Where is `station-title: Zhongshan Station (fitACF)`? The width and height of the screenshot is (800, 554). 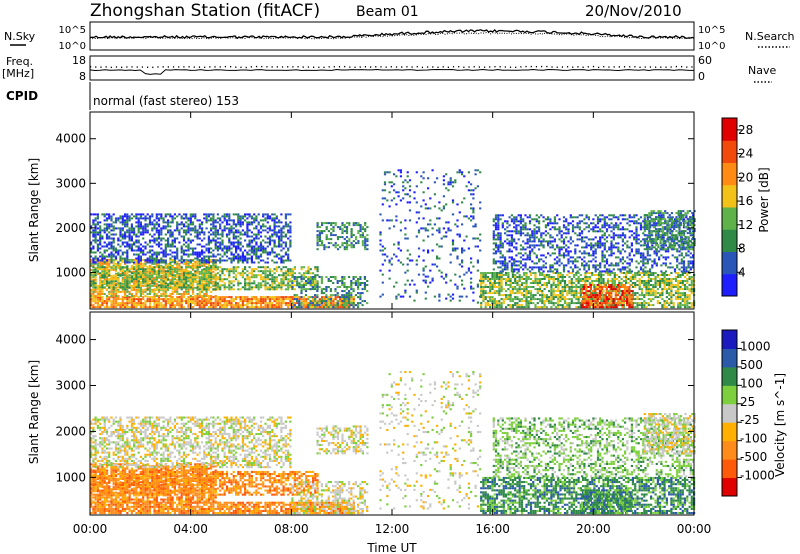 station-title: Zhongshan Station (fitACF) is located at coordinates (205, 11).